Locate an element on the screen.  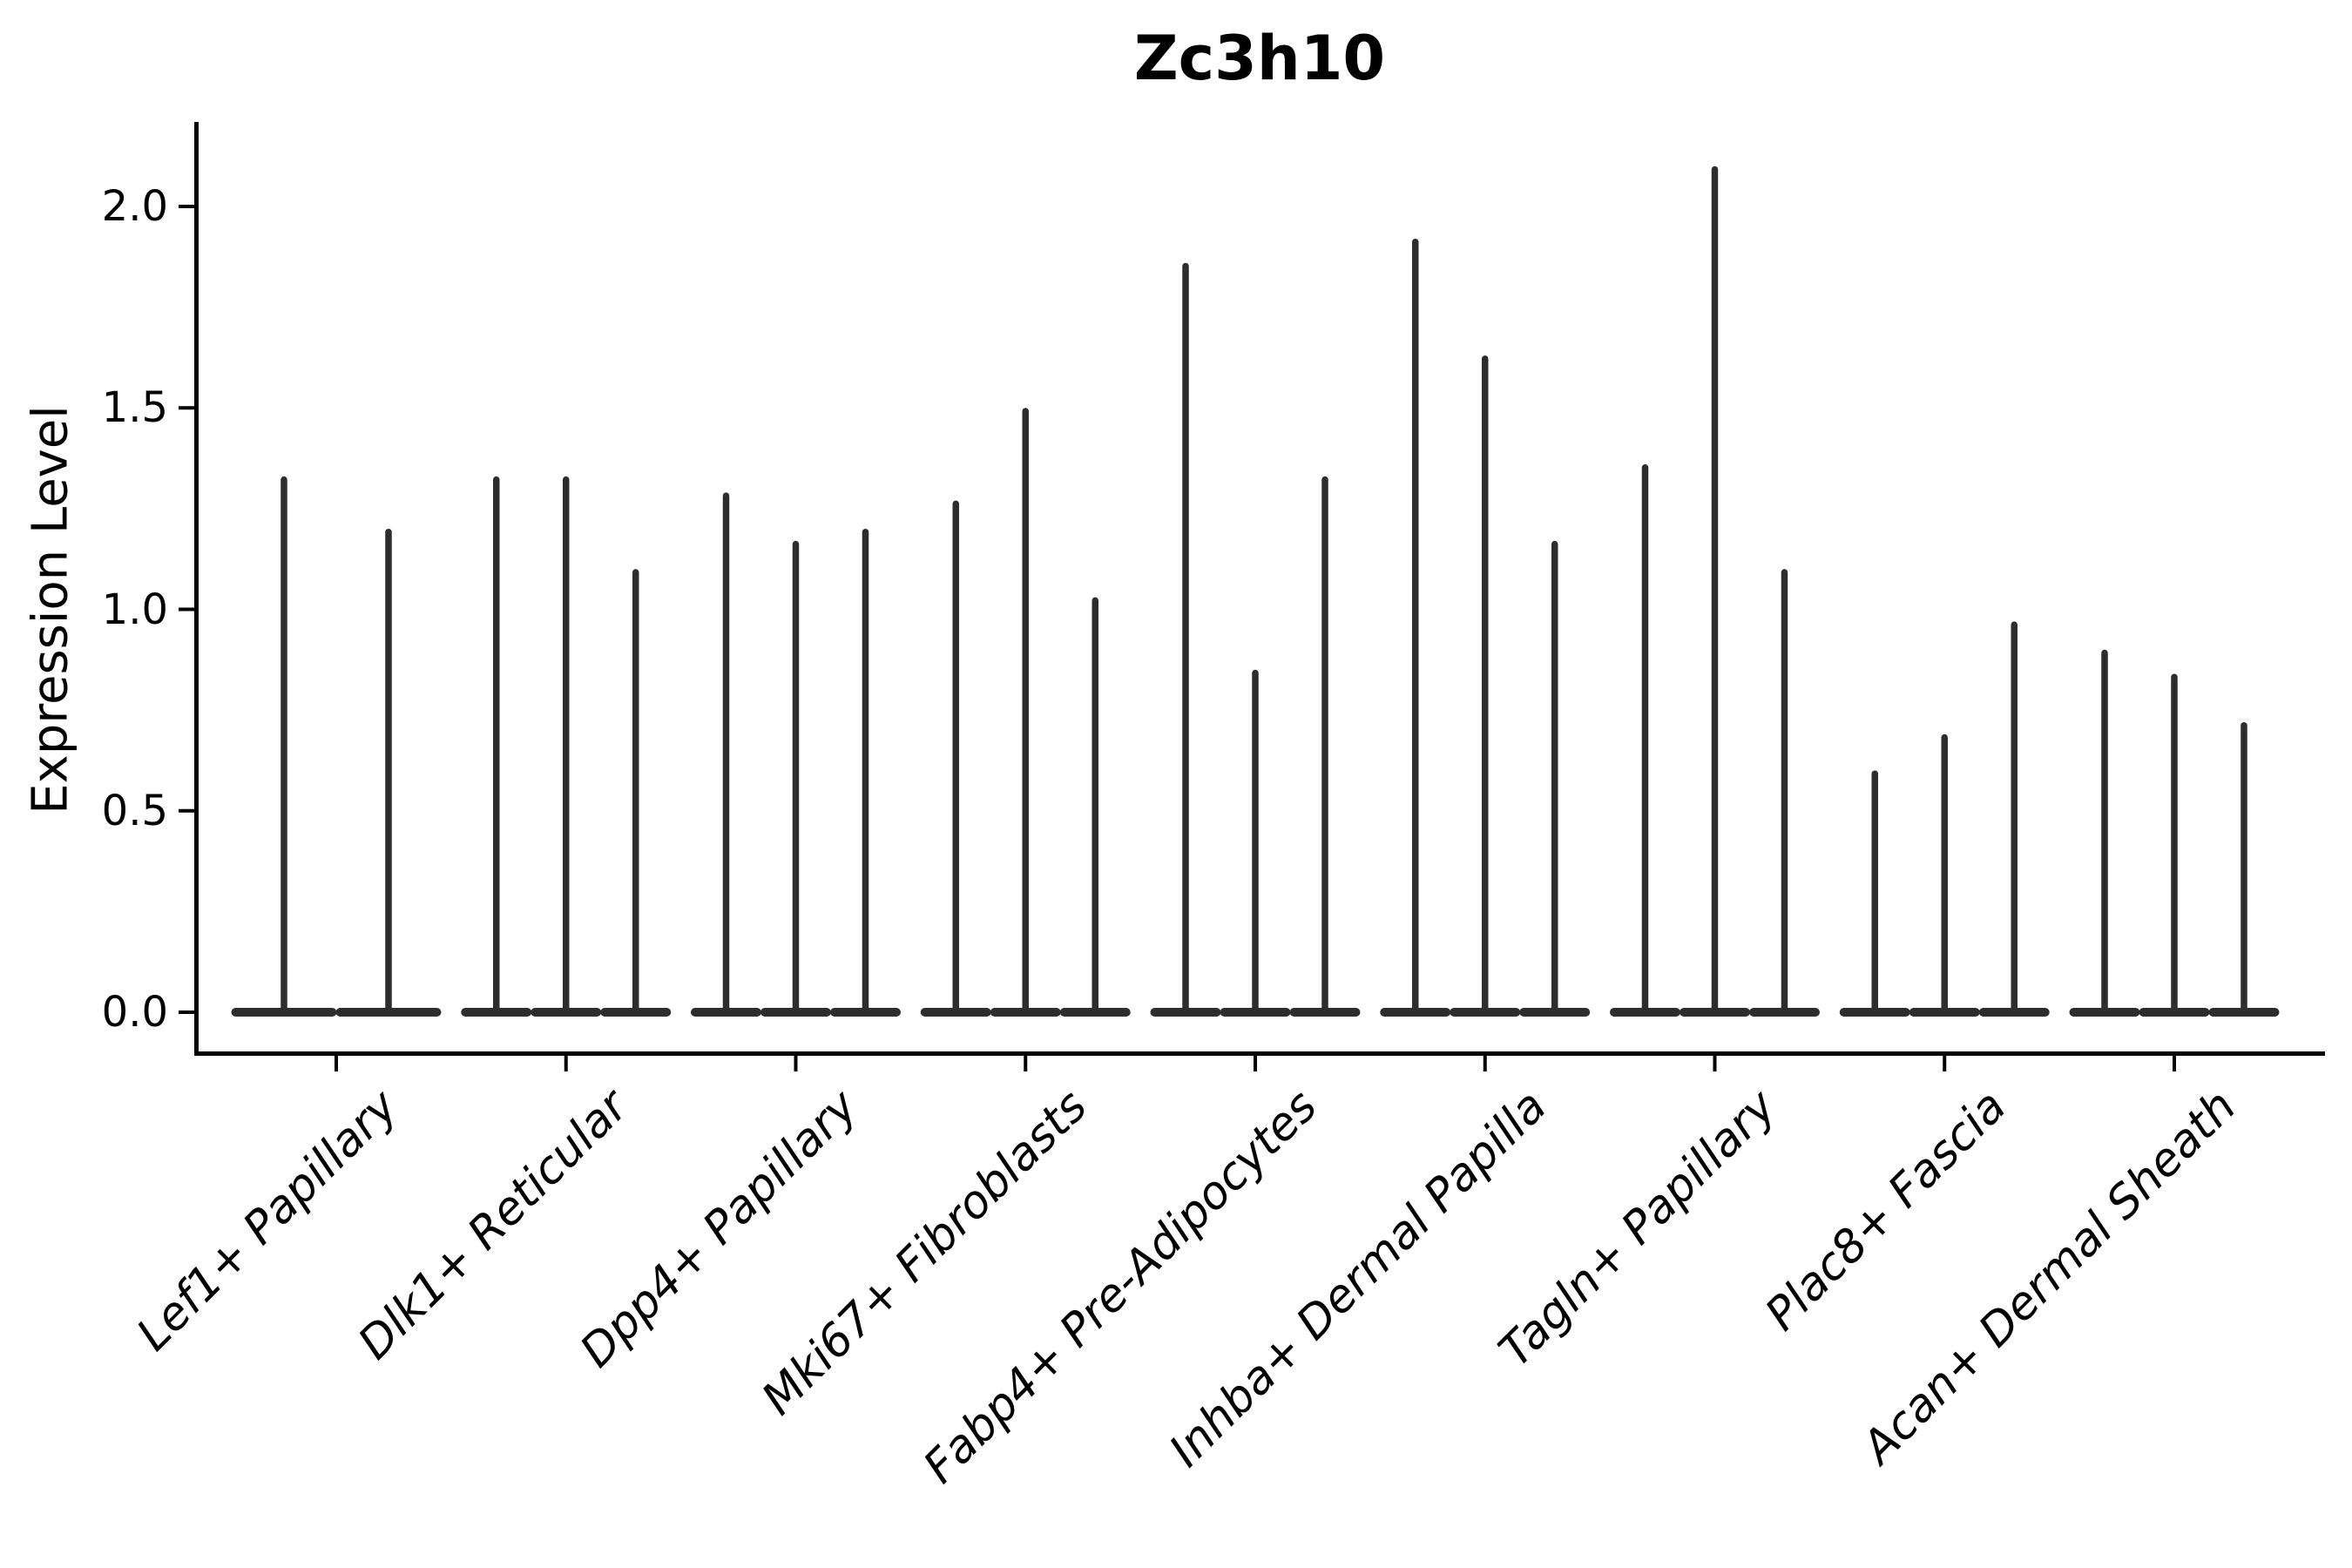
y-tick-label: 2.0 is located at coordinates (134, 206).